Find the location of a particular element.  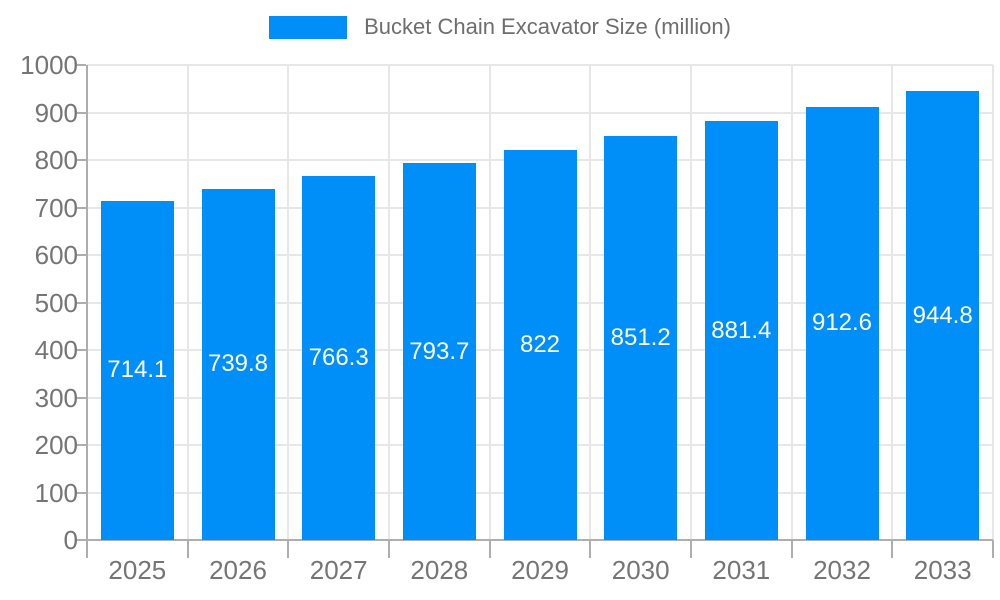

x-axis-label: 2033 is located at coordinates (942, 570).